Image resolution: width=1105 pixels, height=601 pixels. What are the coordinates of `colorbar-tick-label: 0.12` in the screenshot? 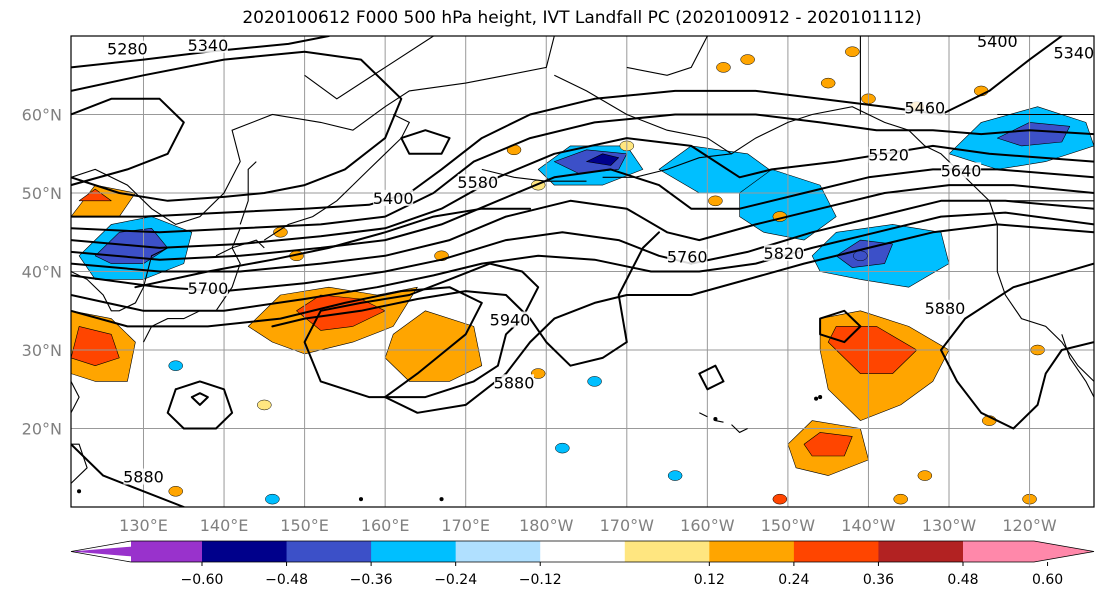 It's located at (709, 580).